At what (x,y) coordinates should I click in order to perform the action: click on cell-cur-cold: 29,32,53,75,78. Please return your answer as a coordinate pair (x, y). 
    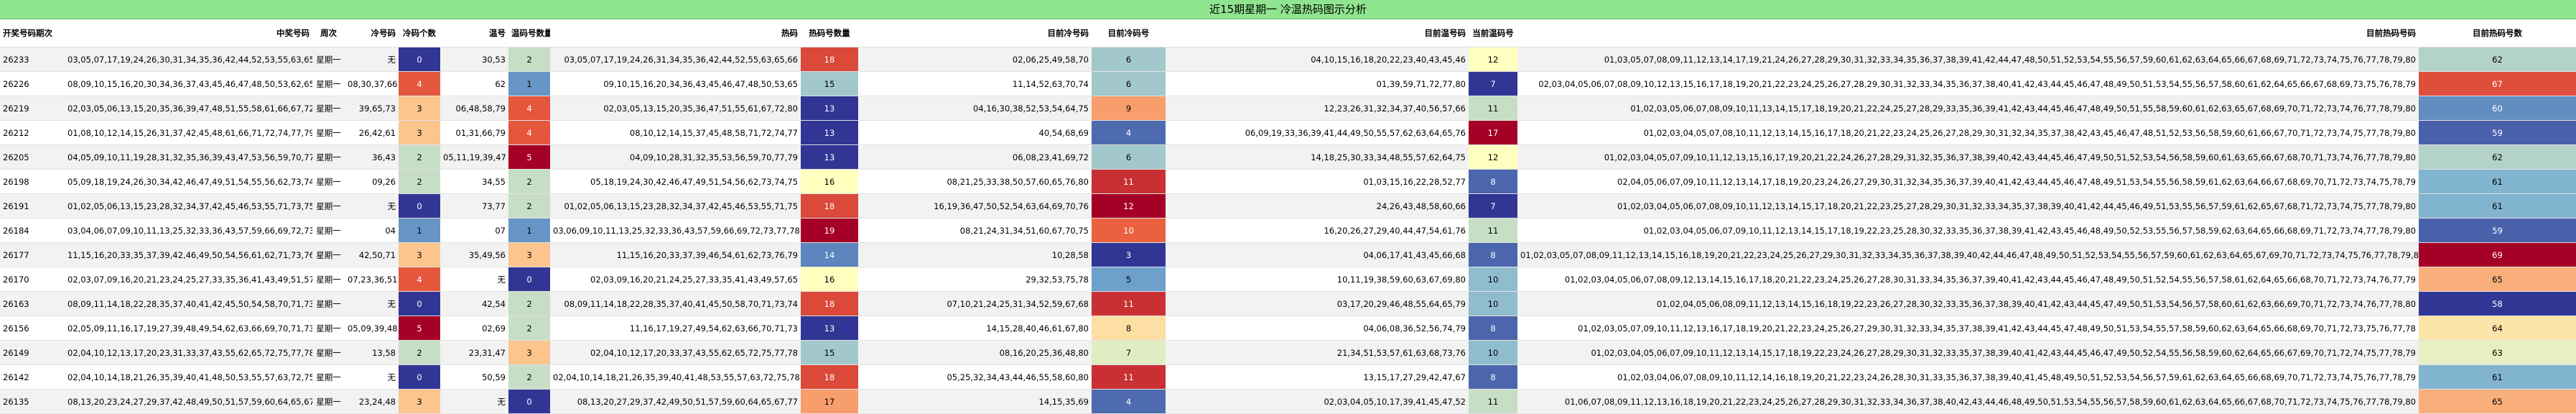
    Looking at the image, I should click on (975, 279).